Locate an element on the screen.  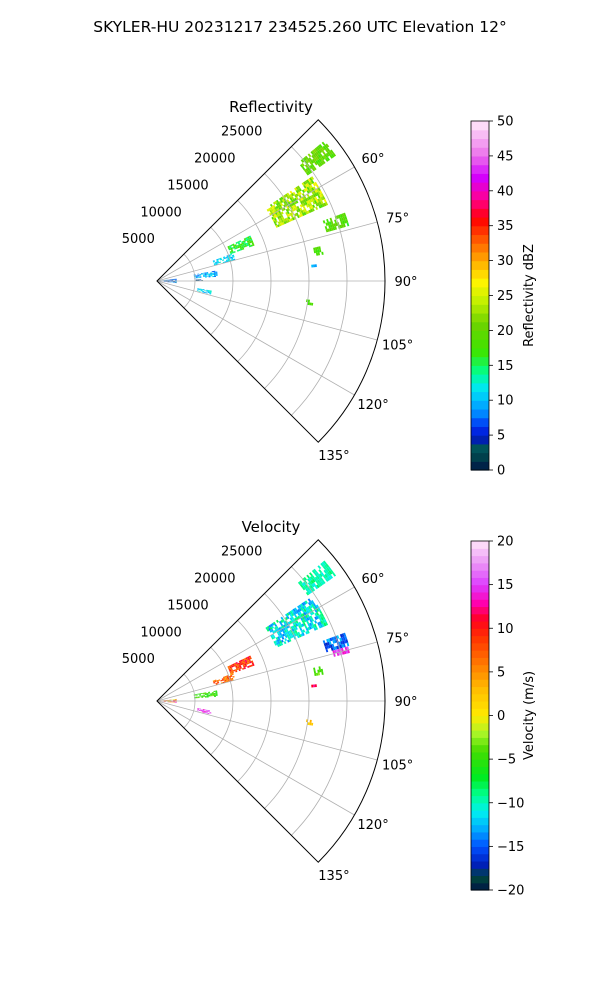
colorbar-tick-label: 0 is located at coordinates (501, 471).